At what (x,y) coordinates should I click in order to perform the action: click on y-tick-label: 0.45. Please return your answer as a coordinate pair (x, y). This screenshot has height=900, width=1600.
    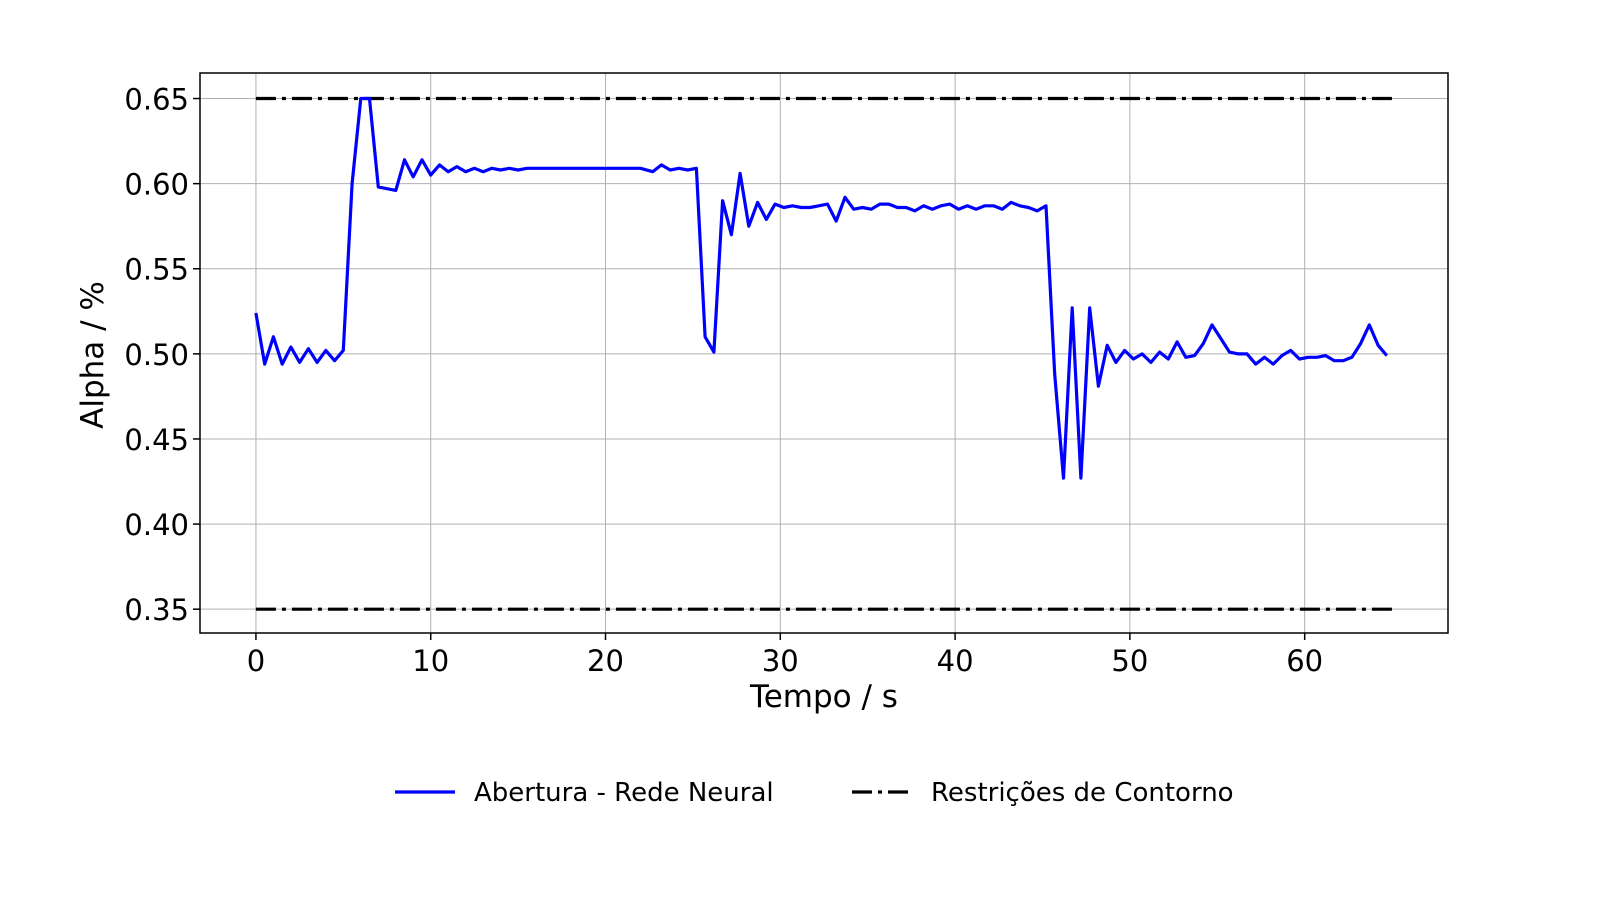
    Looking at the image, I should click on (156, 440).